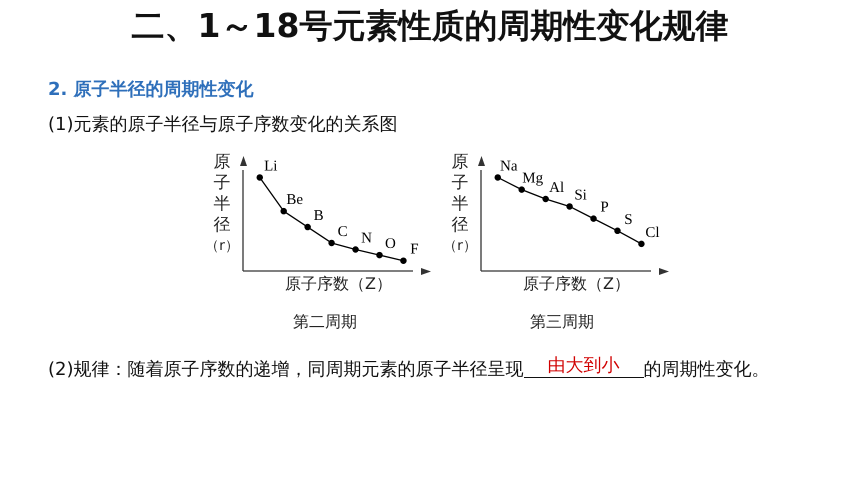 This screenshot has height=484, width=860. Describe the element at coordinates (223, 124) in the screenshot. I see `text: (1)元素的原子半径与原子序数变化的关系图` at that location.